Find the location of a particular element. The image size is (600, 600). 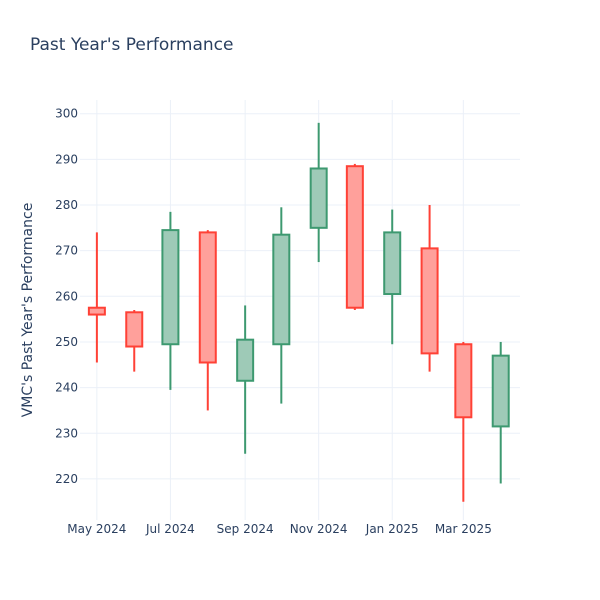

y-tick-label: 290 is located at coordinates (66, 159).